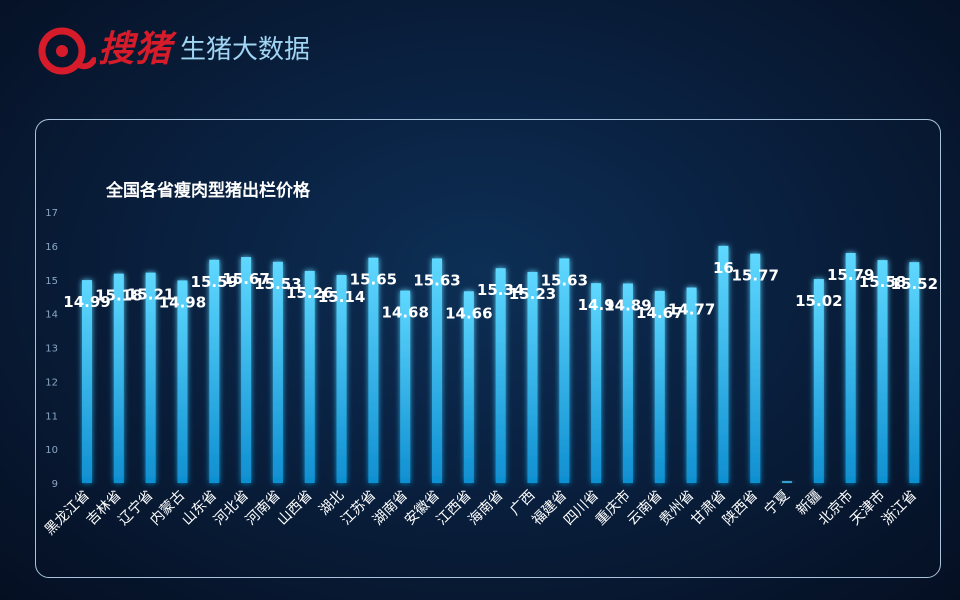 This screenshot has height=600, width=960. Describe the element at coordinates (596, 305) in the screenshot. I see `data-label: 14.9` at that location.